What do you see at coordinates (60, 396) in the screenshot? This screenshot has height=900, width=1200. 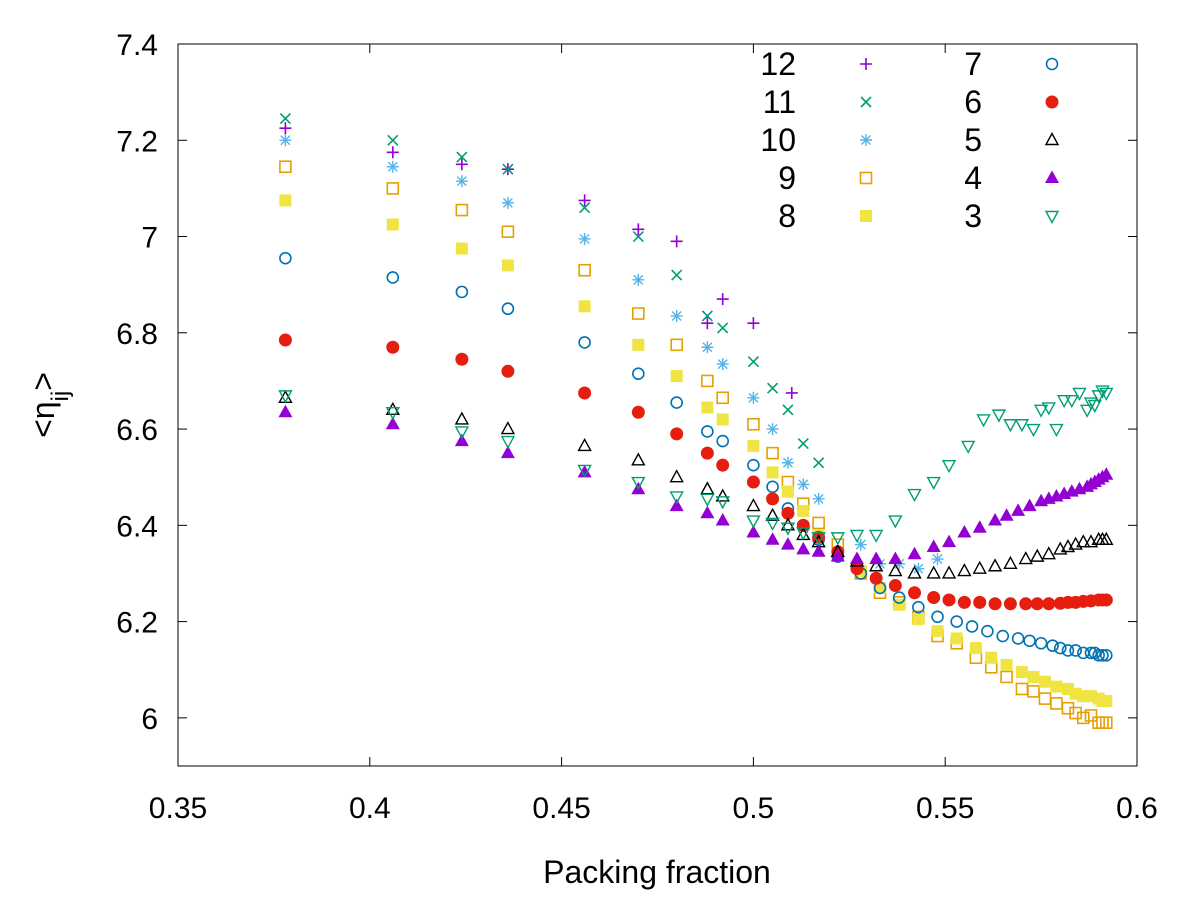 I see `y-axis-title-subscript: ij` at bounding box center [60, 396].